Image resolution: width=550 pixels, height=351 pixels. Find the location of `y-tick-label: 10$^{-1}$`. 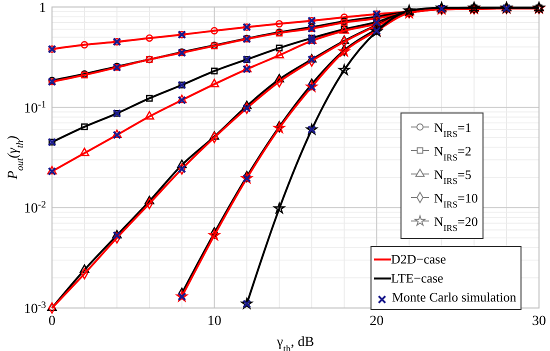

y-tick-label: 10$^{-1}$ is located at coordinates (35, 107).